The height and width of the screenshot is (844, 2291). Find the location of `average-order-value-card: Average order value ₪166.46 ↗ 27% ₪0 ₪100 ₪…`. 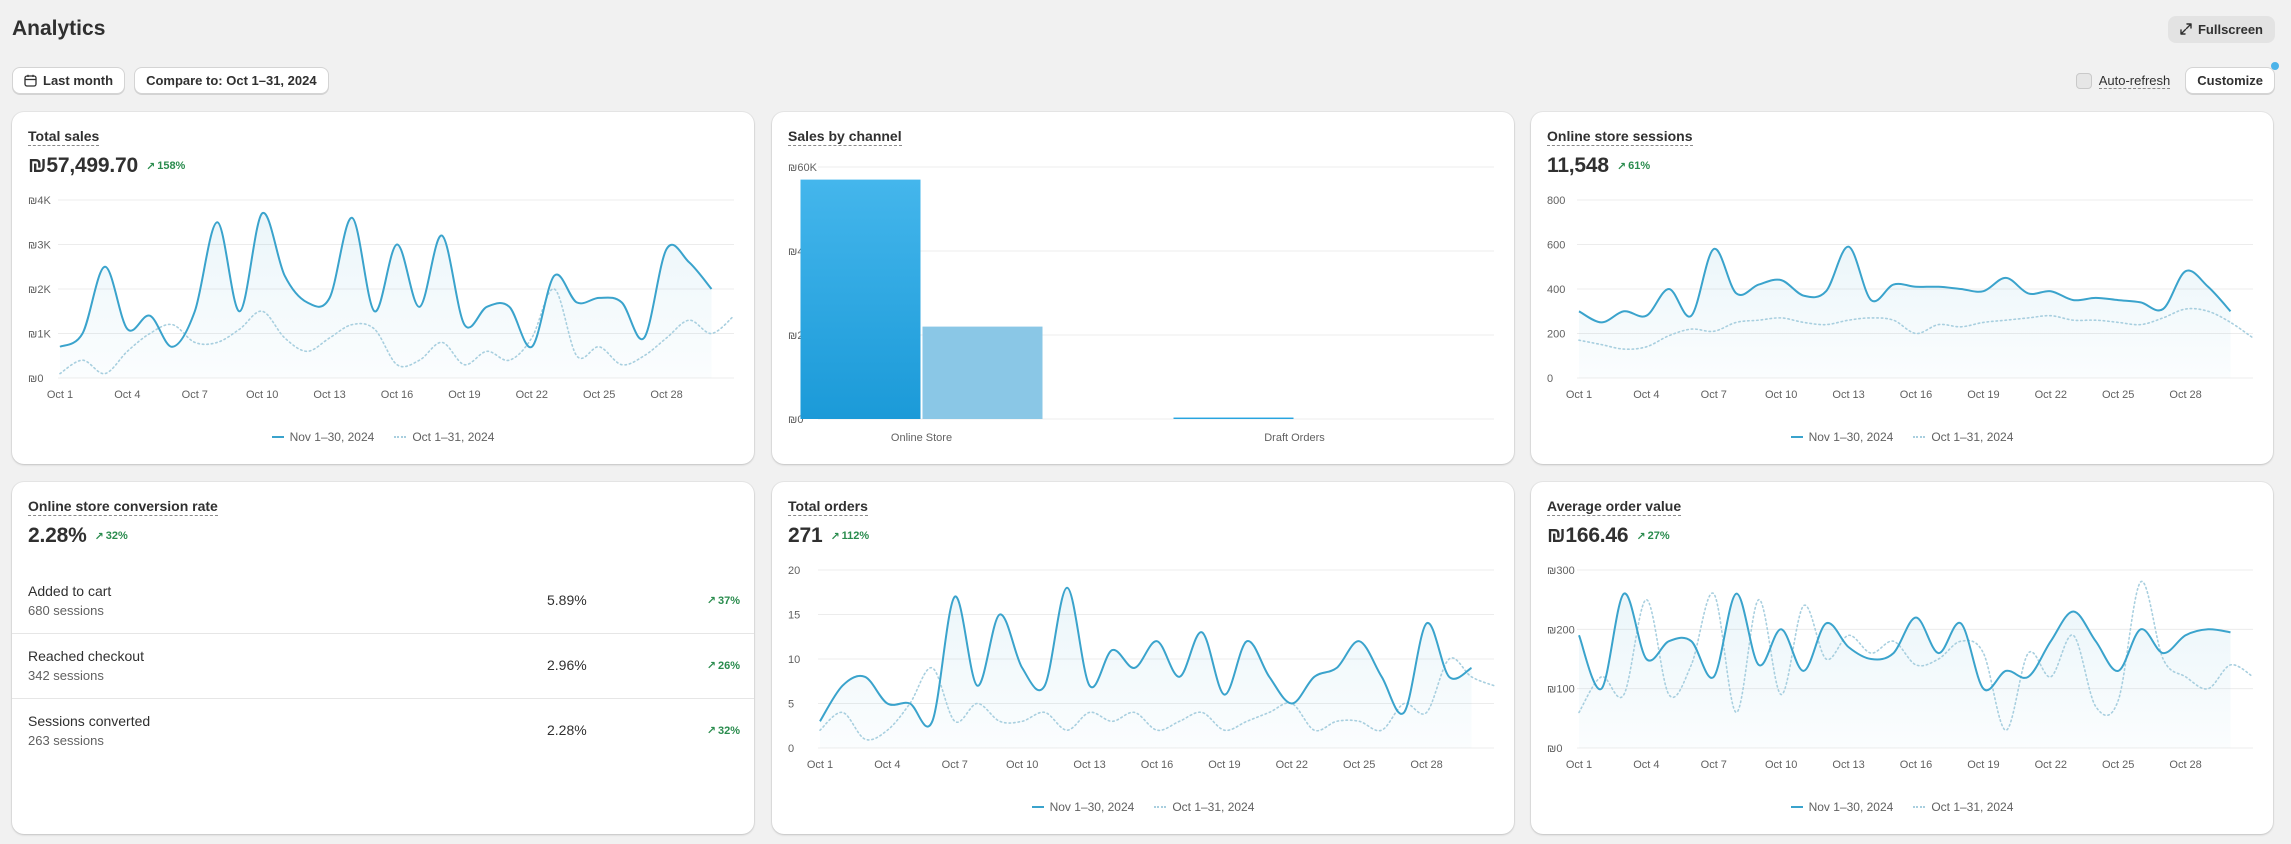

average-order-value-card: Average order value ₪166.46 ↗ 27% ₪0 ₪100 ₪… is located at coordinates (1902, 658).